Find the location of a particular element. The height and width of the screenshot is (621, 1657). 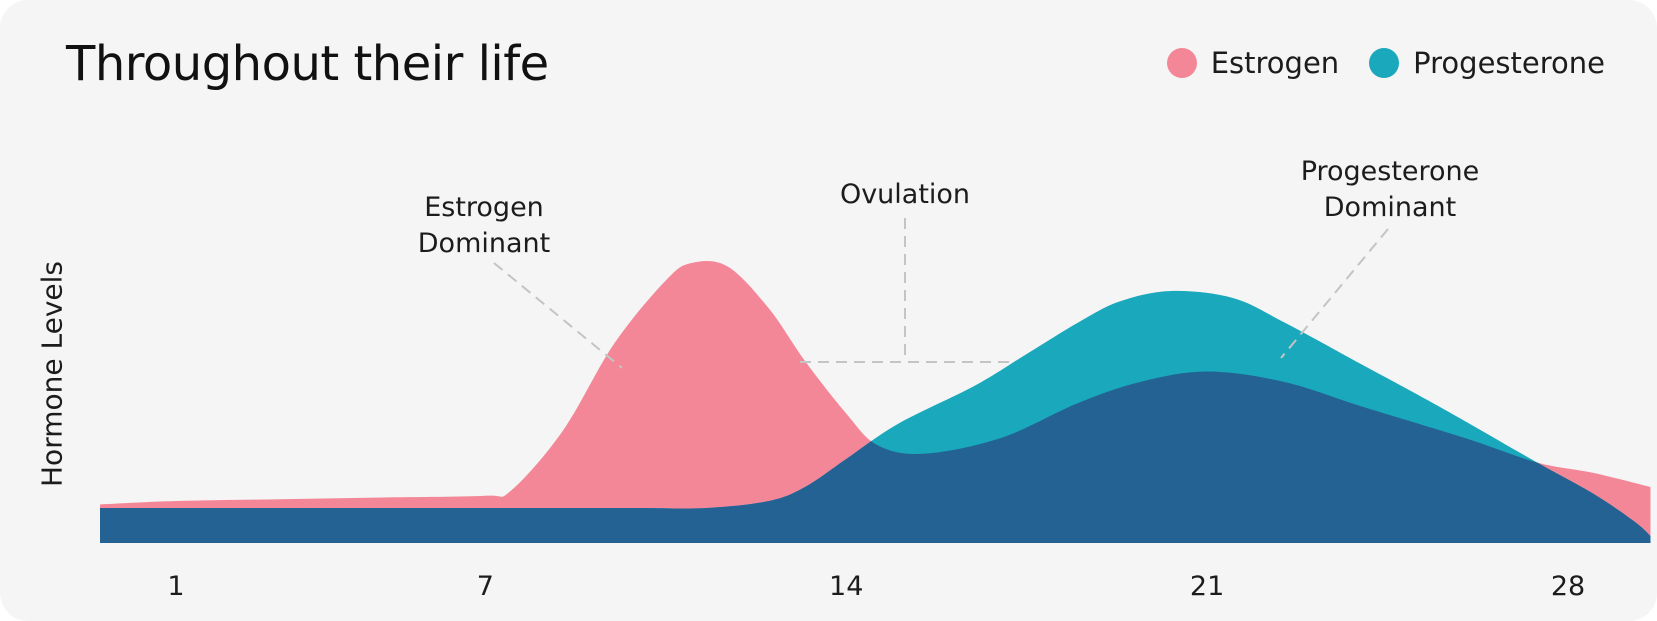

annotation-ovulation-line: Ovulation is located at coordinates (905, 194).